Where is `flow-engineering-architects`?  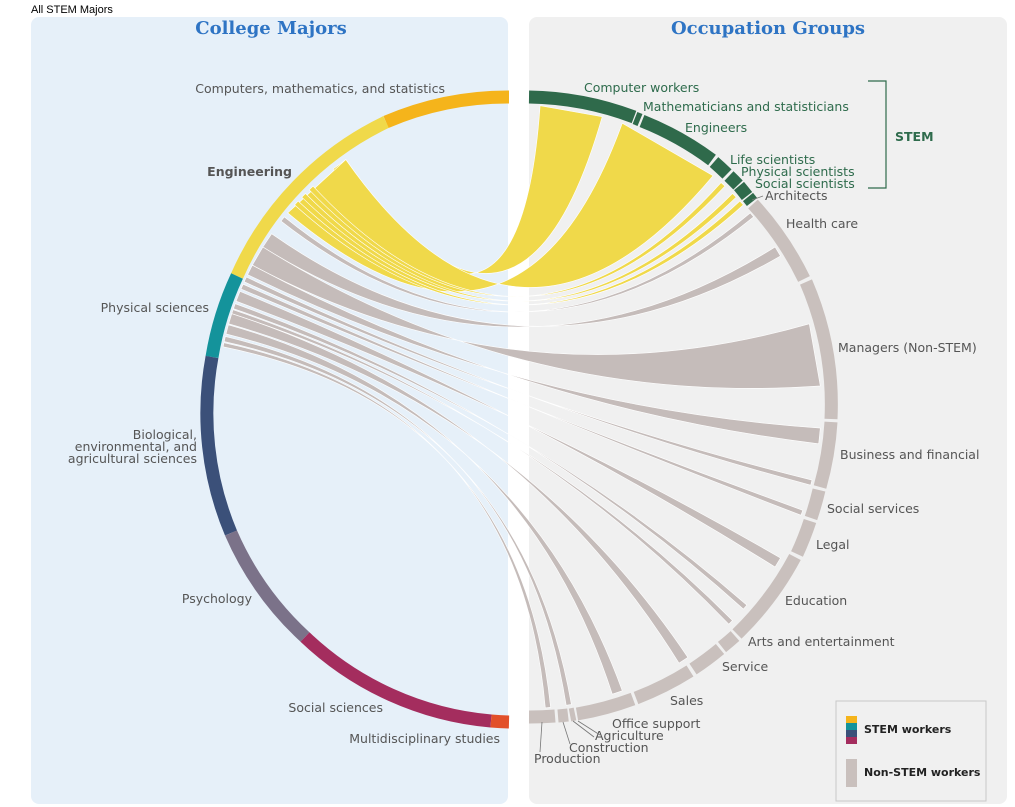
flow-engineering-architects is located at coordinates (517, 262).